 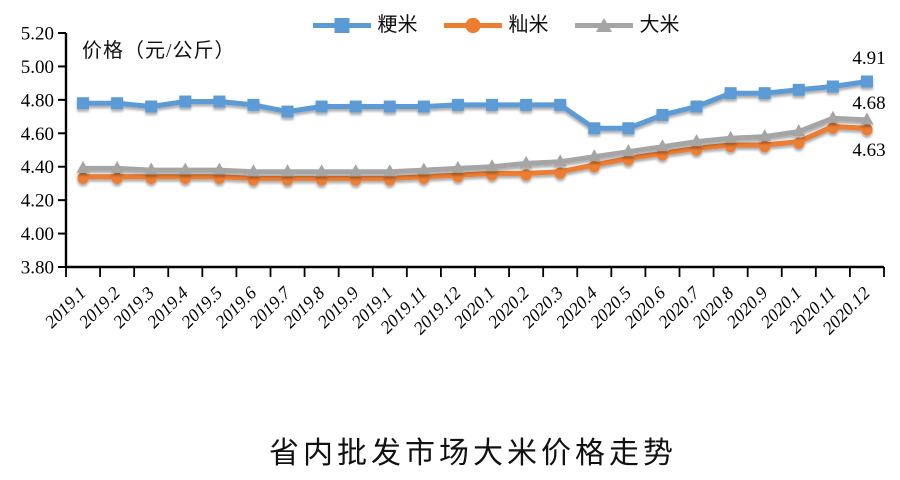 I want to click on legend-marker-circle-icon, so click(x=472, y=25).